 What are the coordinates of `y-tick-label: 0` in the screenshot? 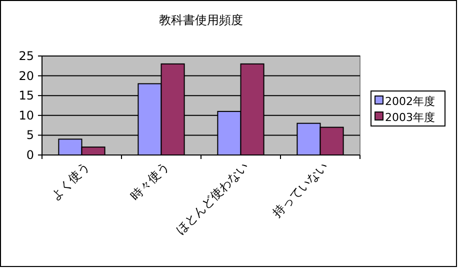 It's located at (30, 155).